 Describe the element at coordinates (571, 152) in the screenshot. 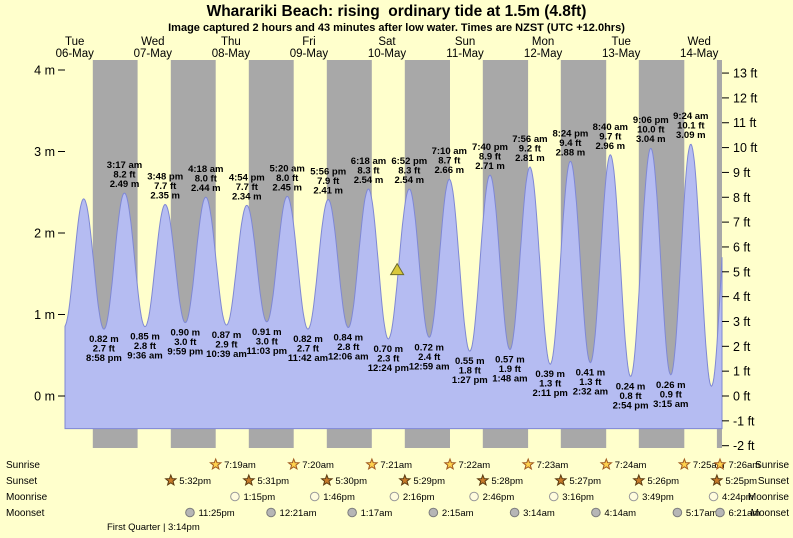

I see `tide-label-line: 2.88 m` at that location.